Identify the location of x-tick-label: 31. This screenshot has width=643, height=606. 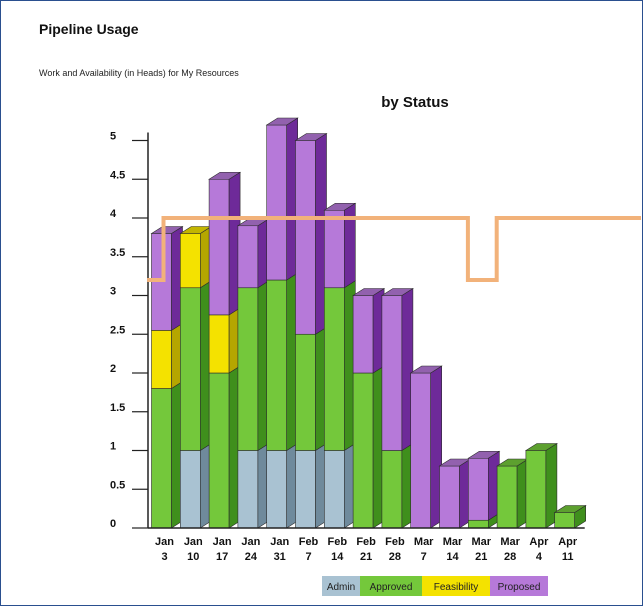
(280, 557).